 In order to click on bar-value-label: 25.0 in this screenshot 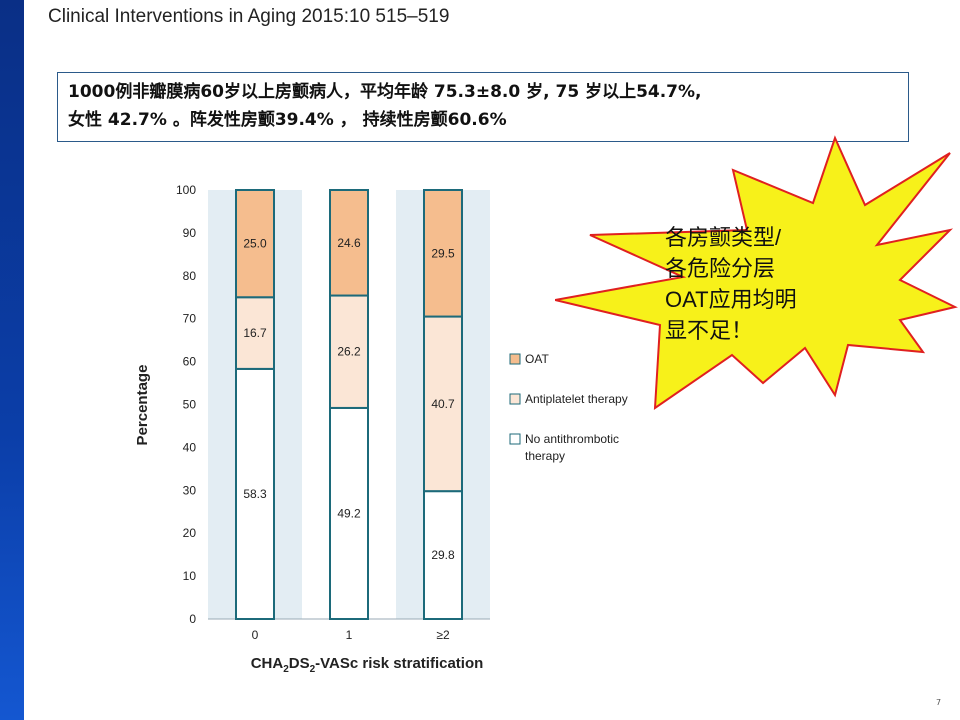, I will do `click(255, 244)`.